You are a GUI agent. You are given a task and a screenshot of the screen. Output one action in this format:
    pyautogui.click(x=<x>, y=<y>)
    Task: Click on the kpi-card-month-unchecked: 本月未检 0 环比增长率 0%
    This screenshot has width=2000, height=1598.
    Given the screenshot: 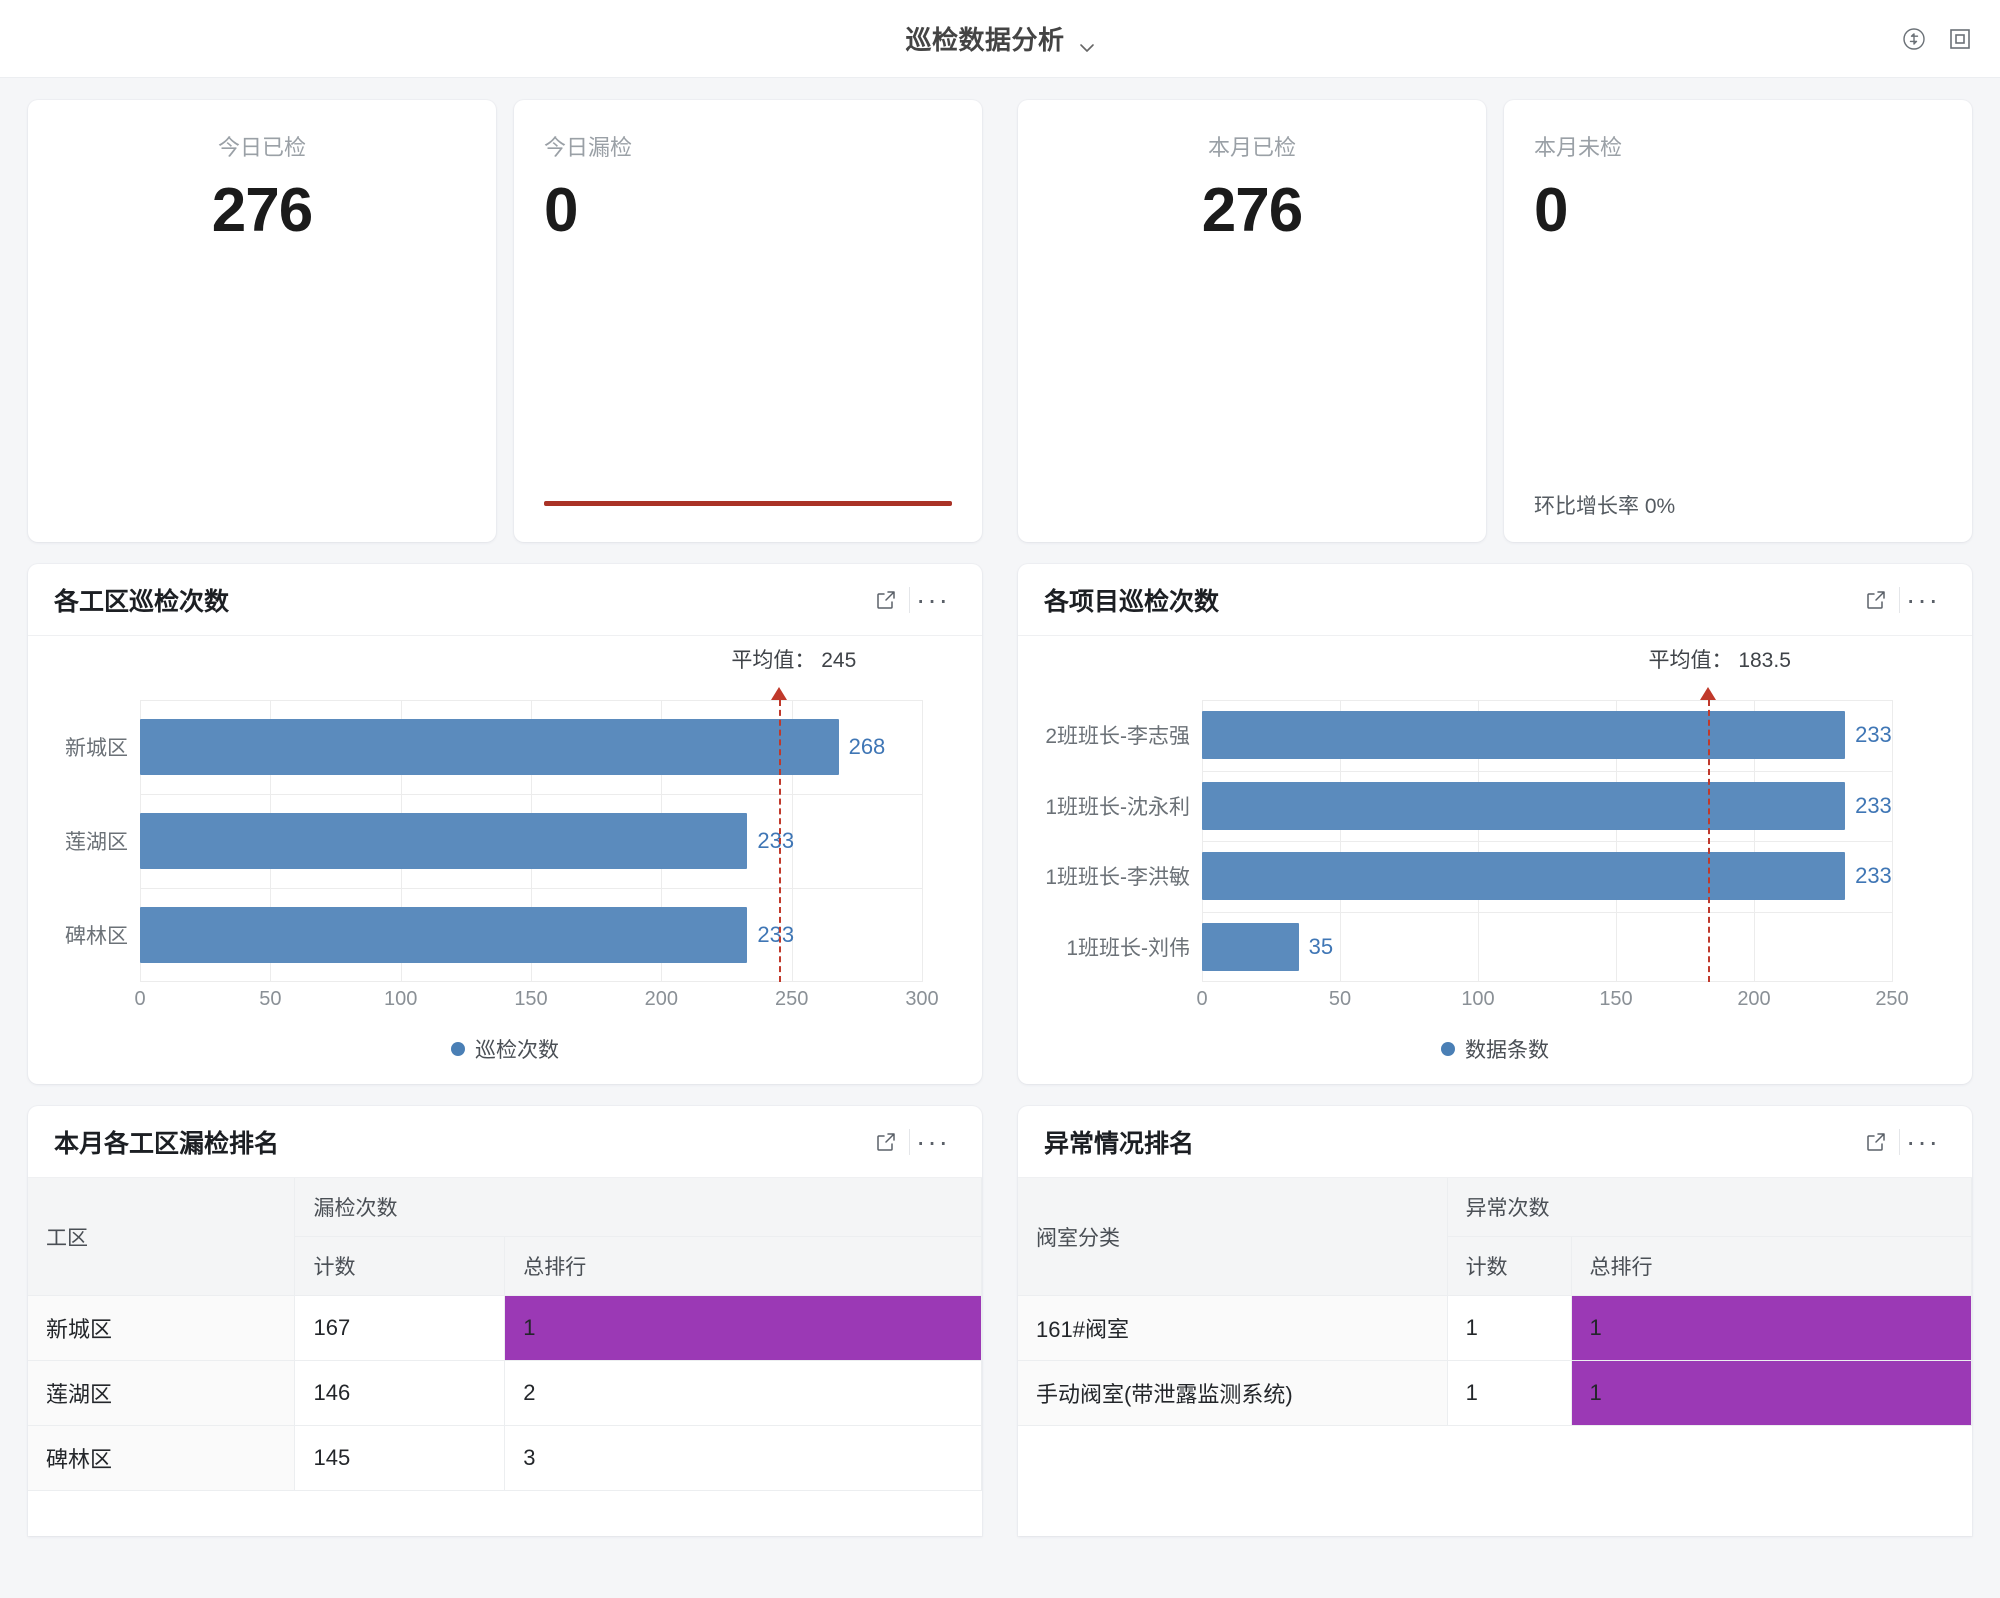 What is the action you would take?
    pyautogui.click(x=1738, y=321)
    